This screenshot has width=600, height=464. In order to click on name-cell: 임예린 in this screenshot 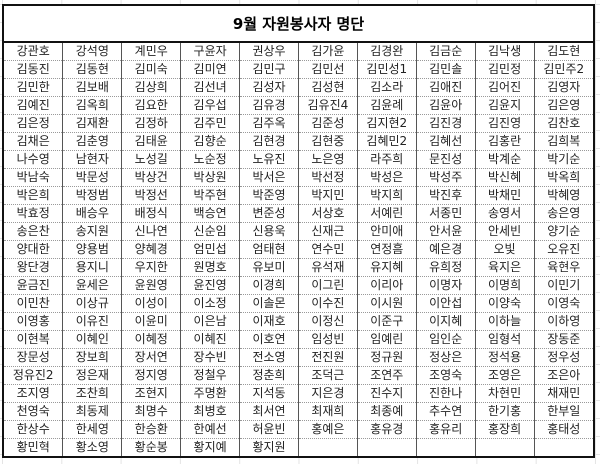, I will do `click(387, 339)`.